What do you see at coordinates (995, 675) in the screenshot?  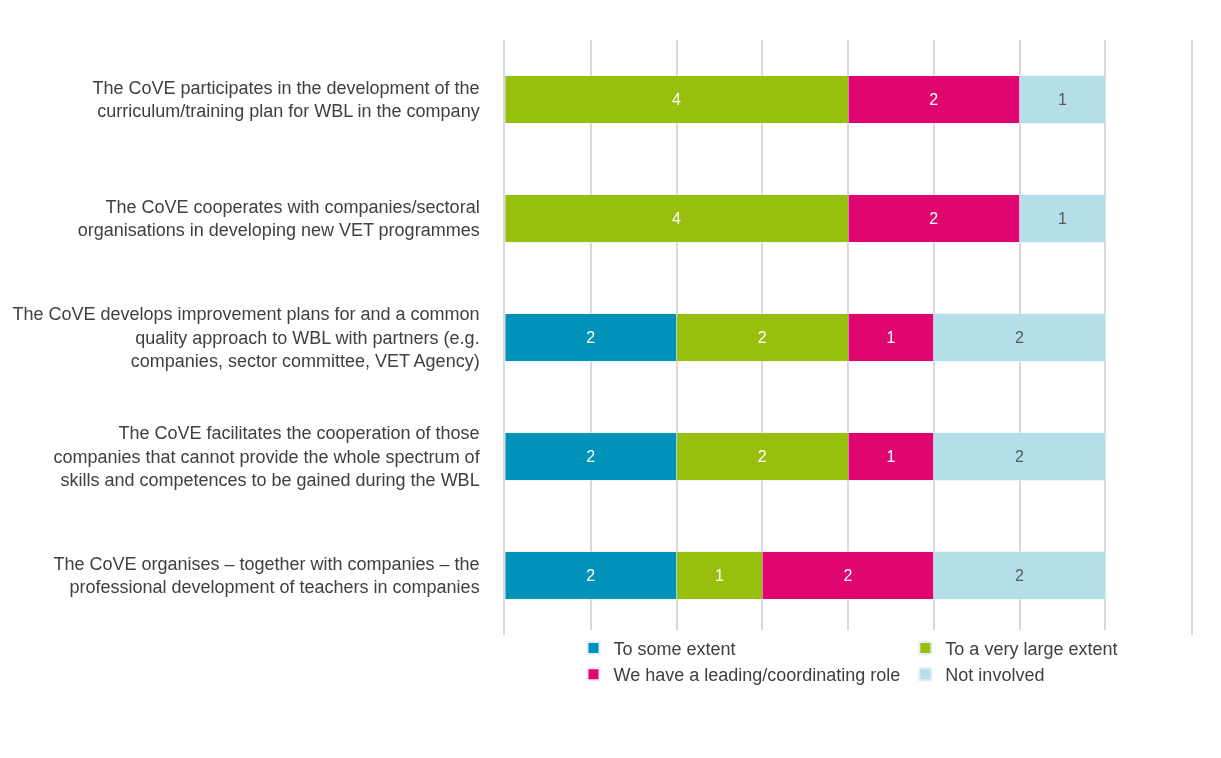 I see `legend-label: Not involved` at bounding box center [995, 675].